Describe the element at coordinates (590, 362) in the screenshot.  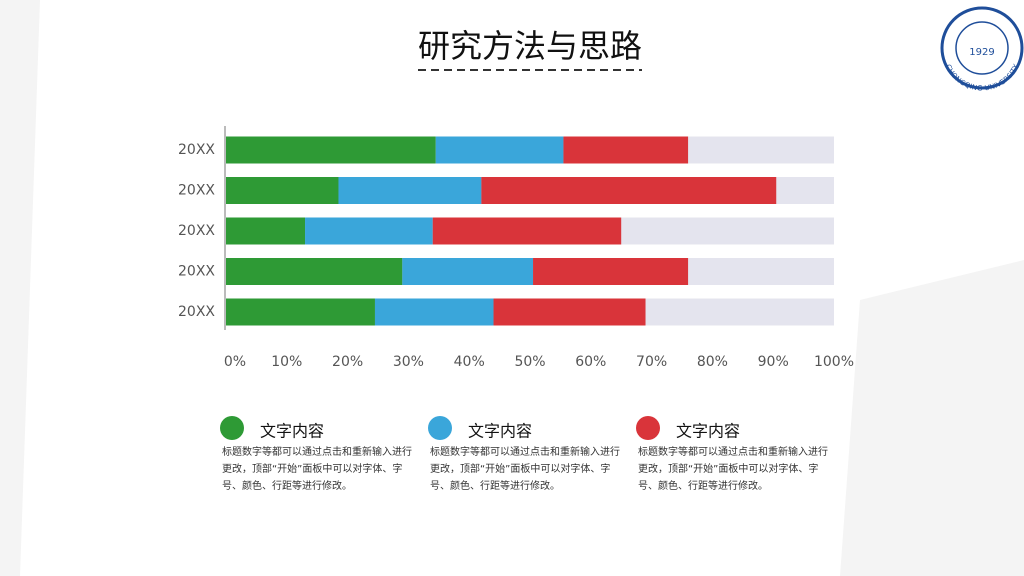
I see `x-tick-label: 60%` at that location.